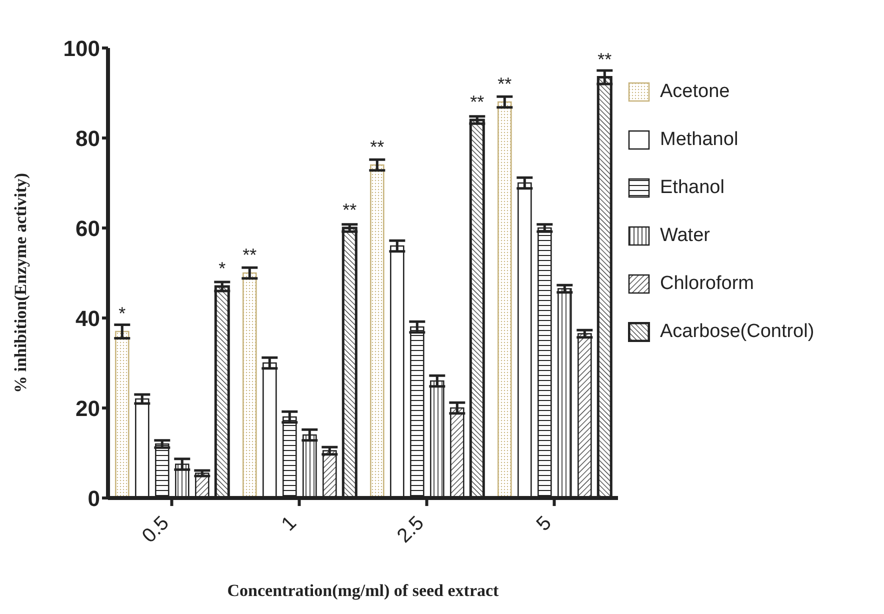 This screenshot has width=884, height=614. Describe the element at coordinates (692, 188) in the screenshot. I see `legend-label: Ethanol` at that location.